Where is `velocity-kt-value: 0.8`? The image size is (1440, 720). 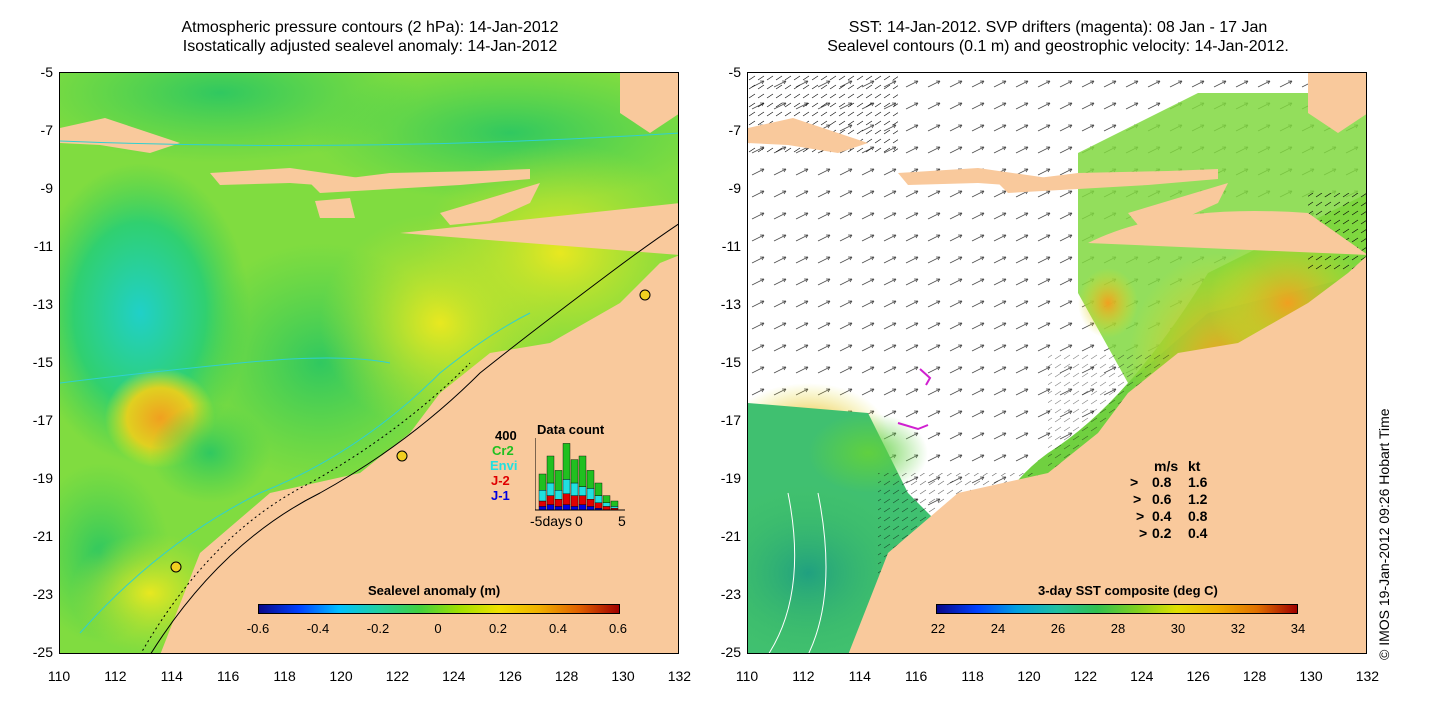
velocity-kt-value: 0.8 is located at coordinates (1198, 516).